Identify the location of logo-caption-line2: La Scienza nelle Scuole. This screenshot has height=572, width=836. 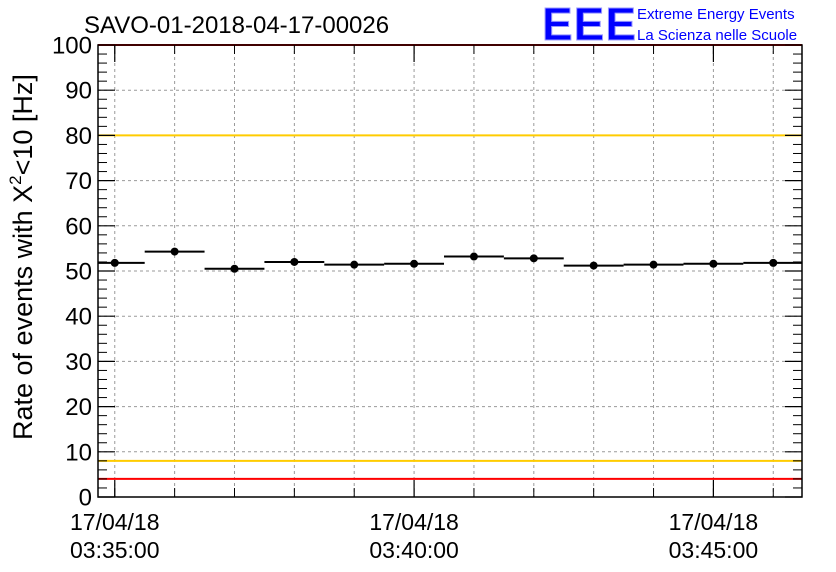
(717, 35).